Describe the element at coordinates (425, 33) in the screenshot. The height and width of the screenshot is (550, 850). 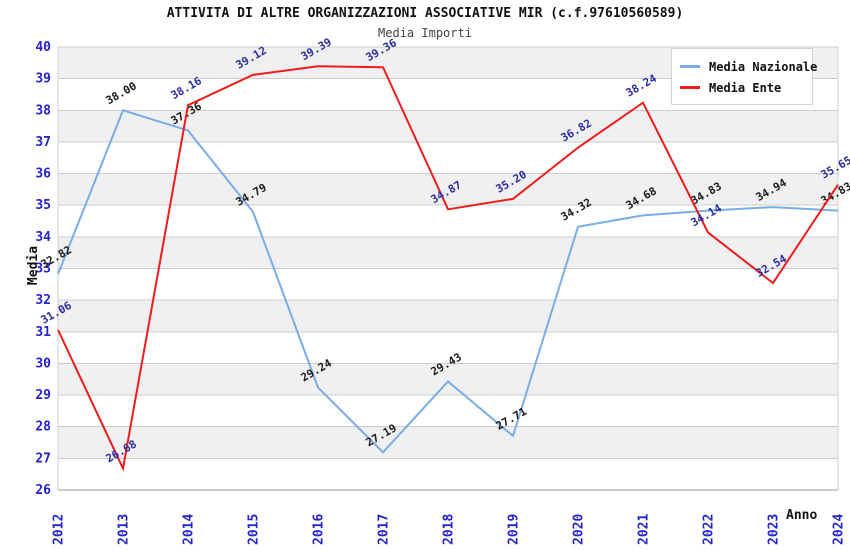
I see `chart-subtitle: Media Importi` at that location.